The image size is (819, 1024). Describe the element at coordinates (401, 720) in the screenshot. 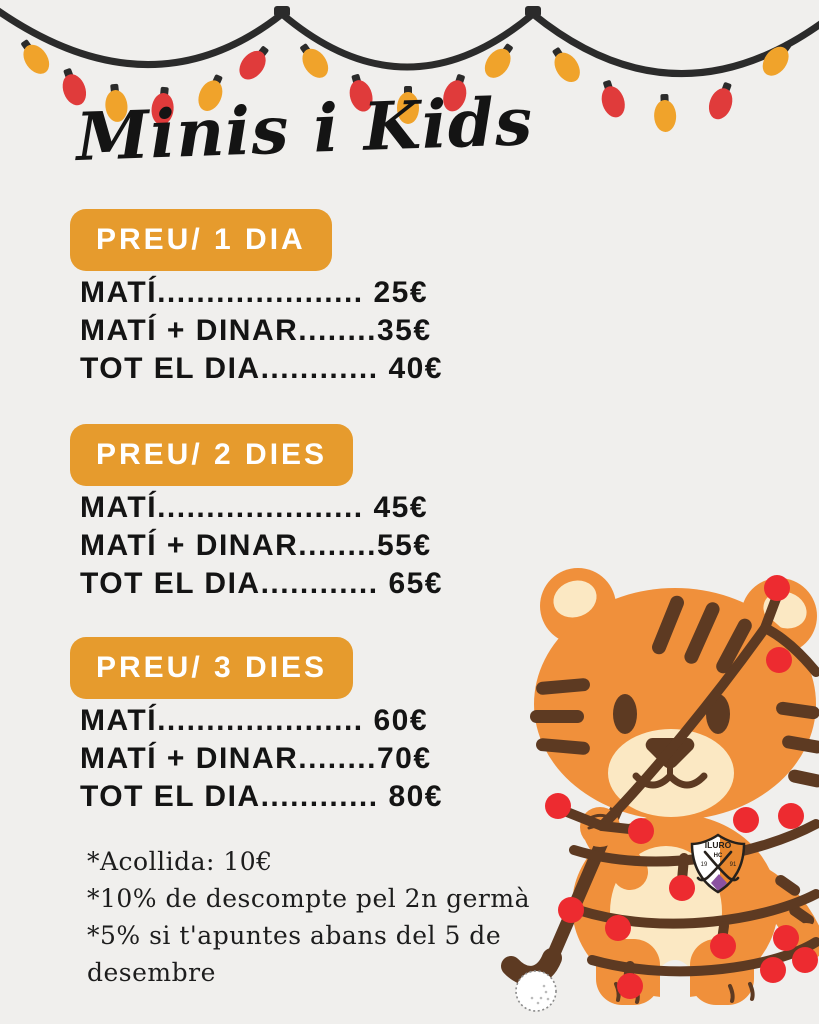

I see `price-value: 60€` at that location.